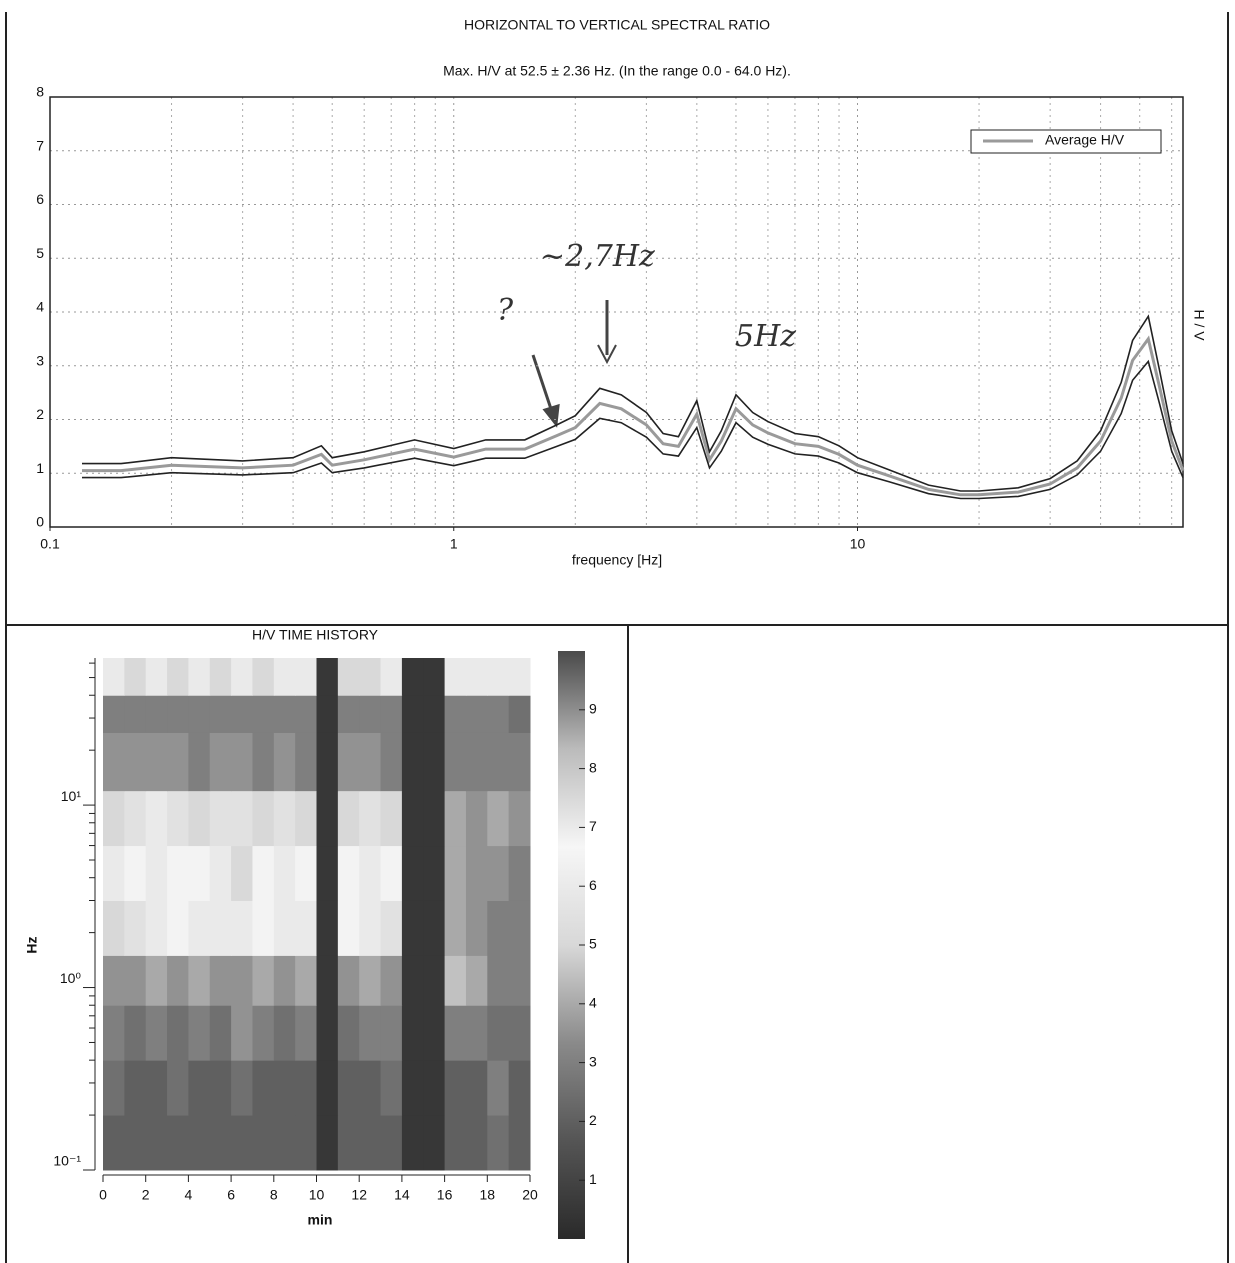  Describe the element at coordinates (274, 1195) in the screenshot. I see `x-tick-label: 8` at that location.